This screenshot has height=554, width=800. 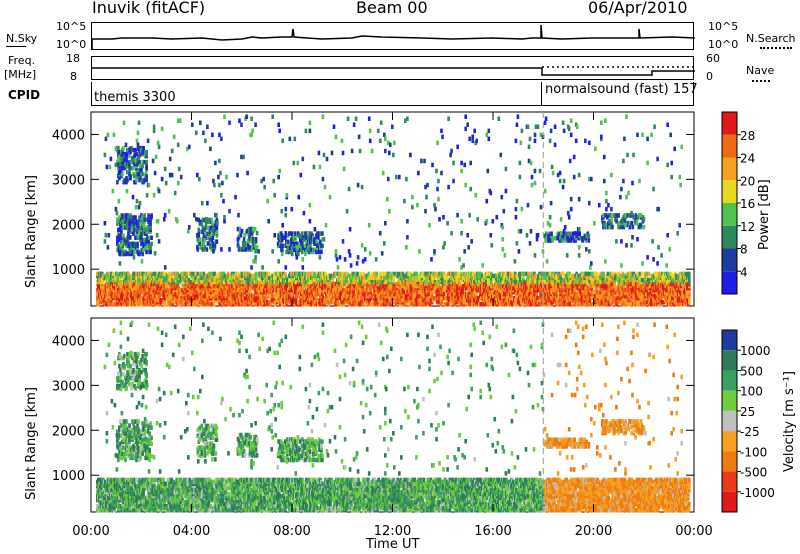 What do you see at coordinates (393, 37) in the screenshot?
I see `noise-trace` at bounding box center [393, 37].